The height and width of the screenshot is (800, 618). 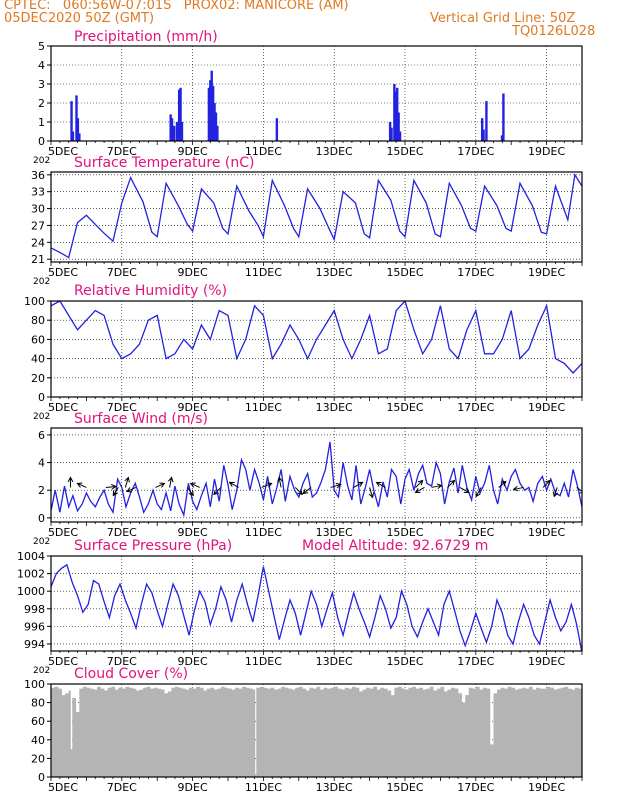 What do you see at coordinates (38, 703) in the screenshot?
I see `y-tick-label: 80` at bounding box center [38, 703].